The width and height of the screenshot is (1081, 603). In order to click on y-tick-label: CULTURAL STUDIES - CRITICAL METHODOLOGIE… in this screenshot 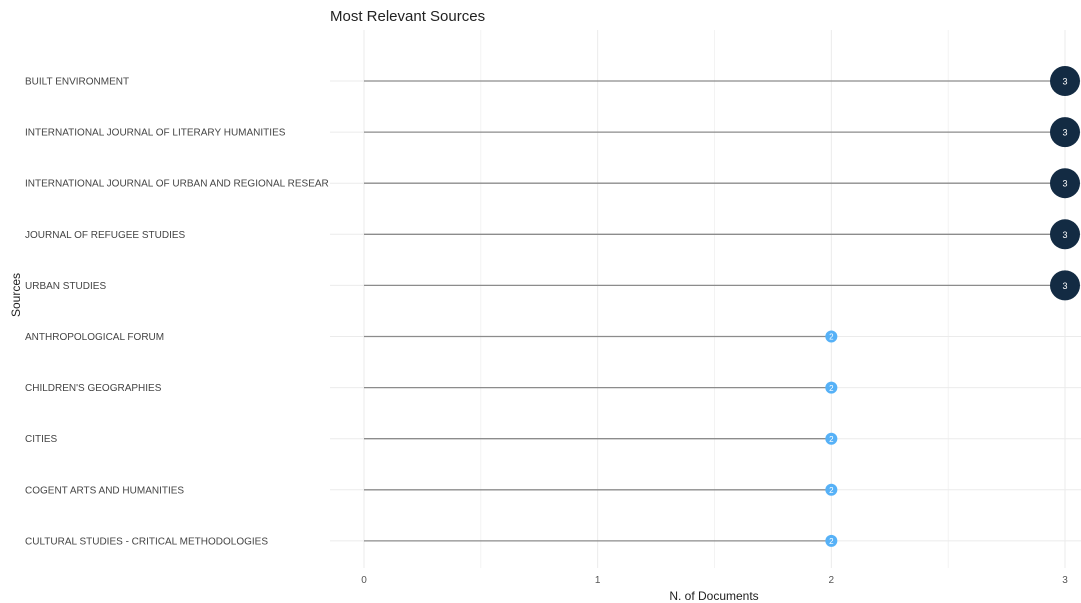, I will do `click(146, 541)`.